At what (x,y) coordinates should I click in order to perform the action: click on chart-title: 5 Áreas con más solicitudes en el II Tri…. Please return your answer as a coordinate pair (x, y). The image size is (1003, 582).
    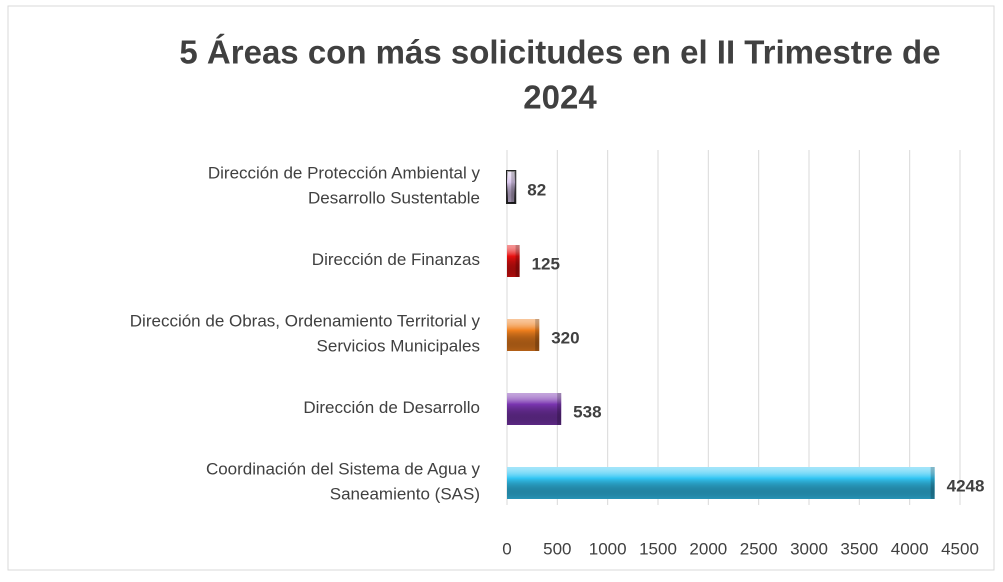
    Looking at the image, I should click on (559, 74).